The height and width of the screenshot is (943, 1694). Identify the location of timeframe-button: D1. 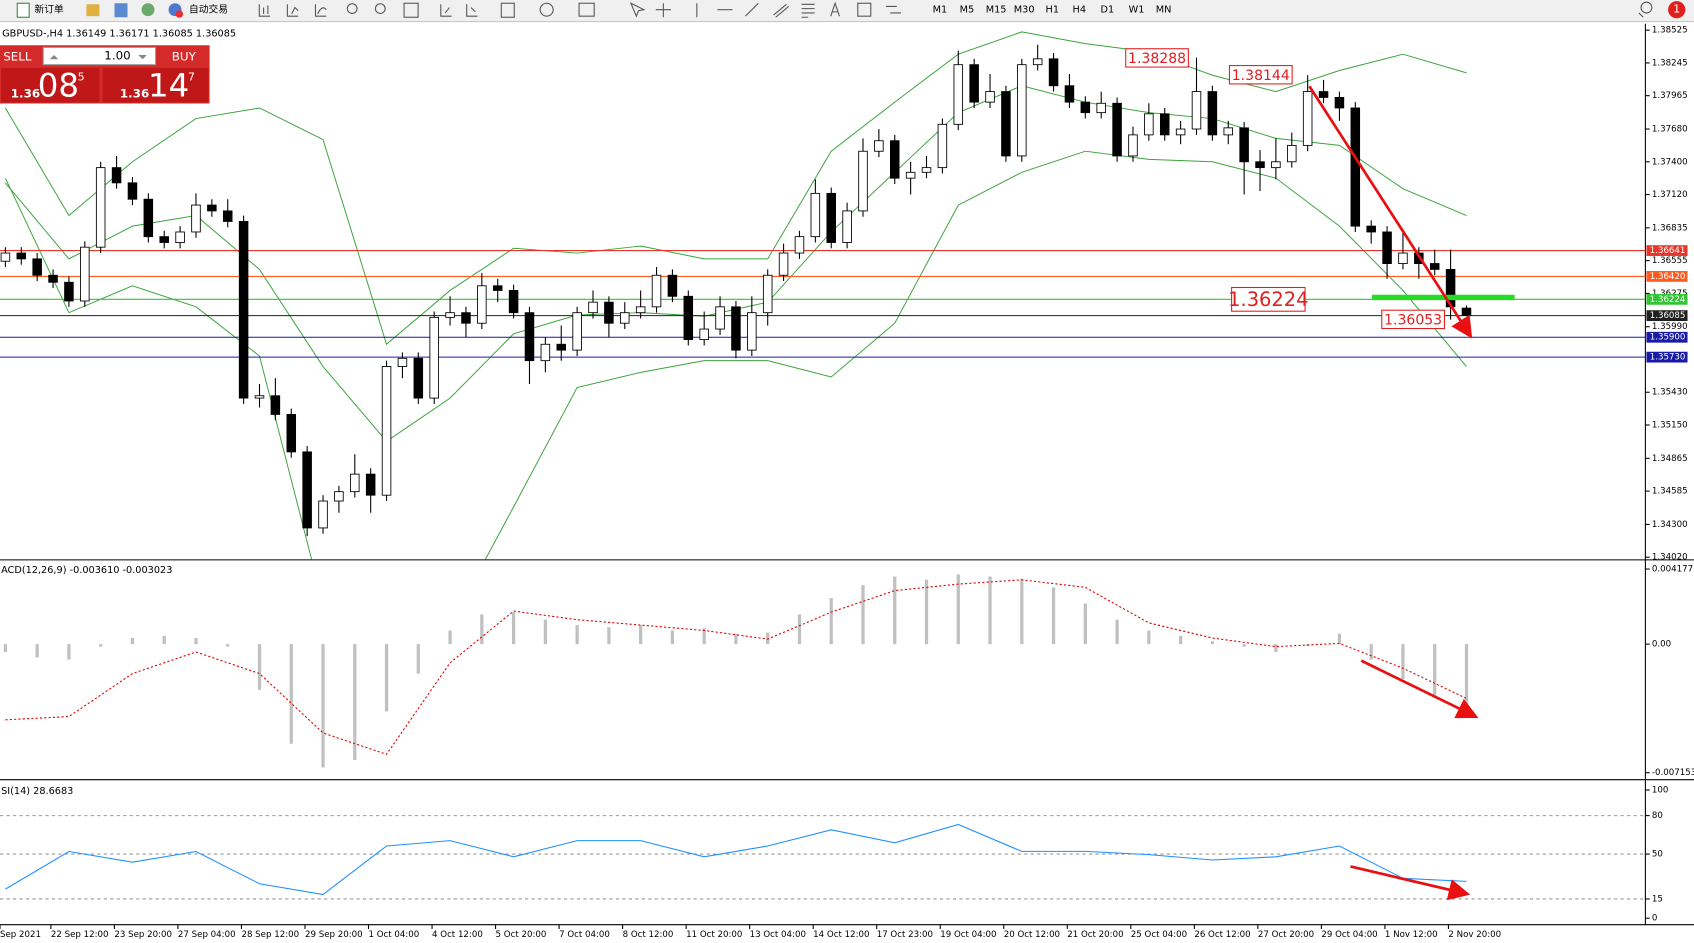
(1108, 10).